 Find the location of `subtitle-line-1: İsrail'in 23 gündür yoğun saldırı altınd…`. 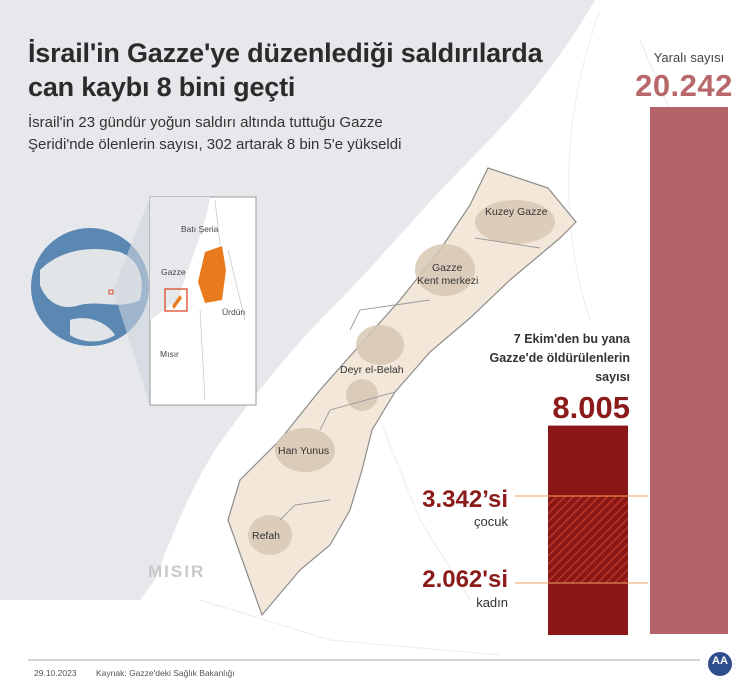

subtitle-line-1: İsrail'in 23 gündür yoğun saldırı altınd… is located at coordinates (205, 122).